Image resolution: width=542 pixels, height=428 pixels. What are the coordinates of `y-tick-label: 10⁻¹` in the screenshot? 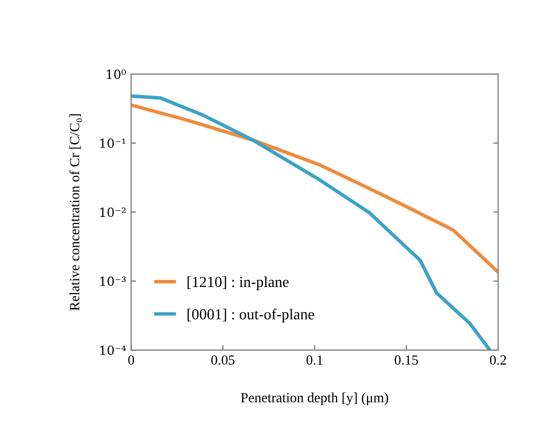 It's located at (113, 143).